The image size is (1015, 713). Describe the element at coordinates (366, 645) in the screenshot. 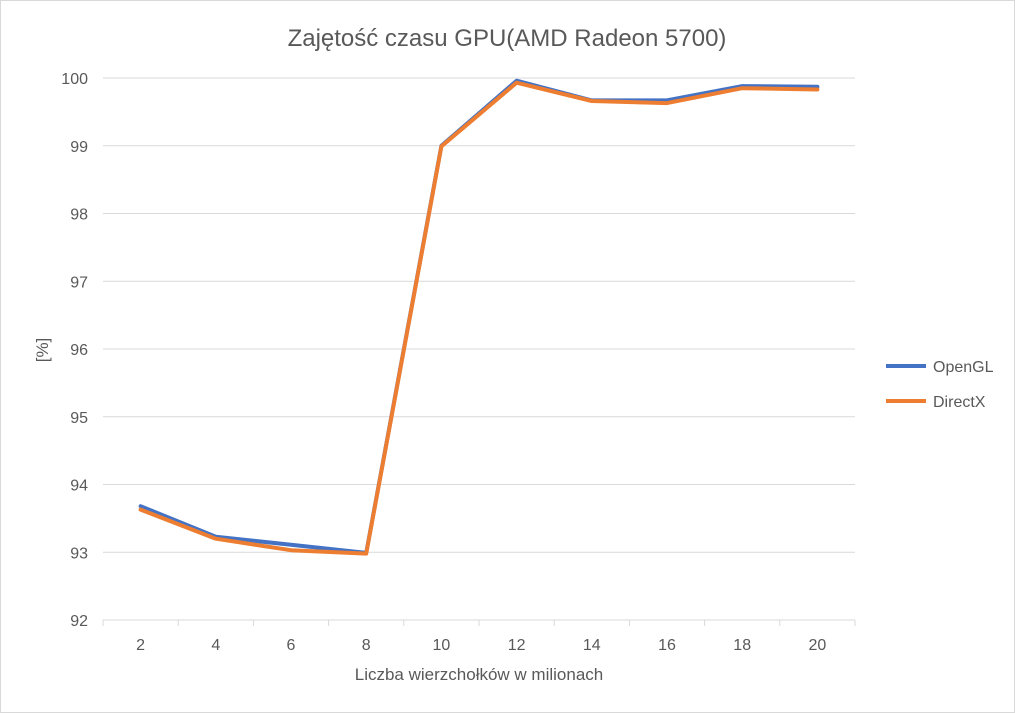

I see `x-tick-label: 8` at that location.